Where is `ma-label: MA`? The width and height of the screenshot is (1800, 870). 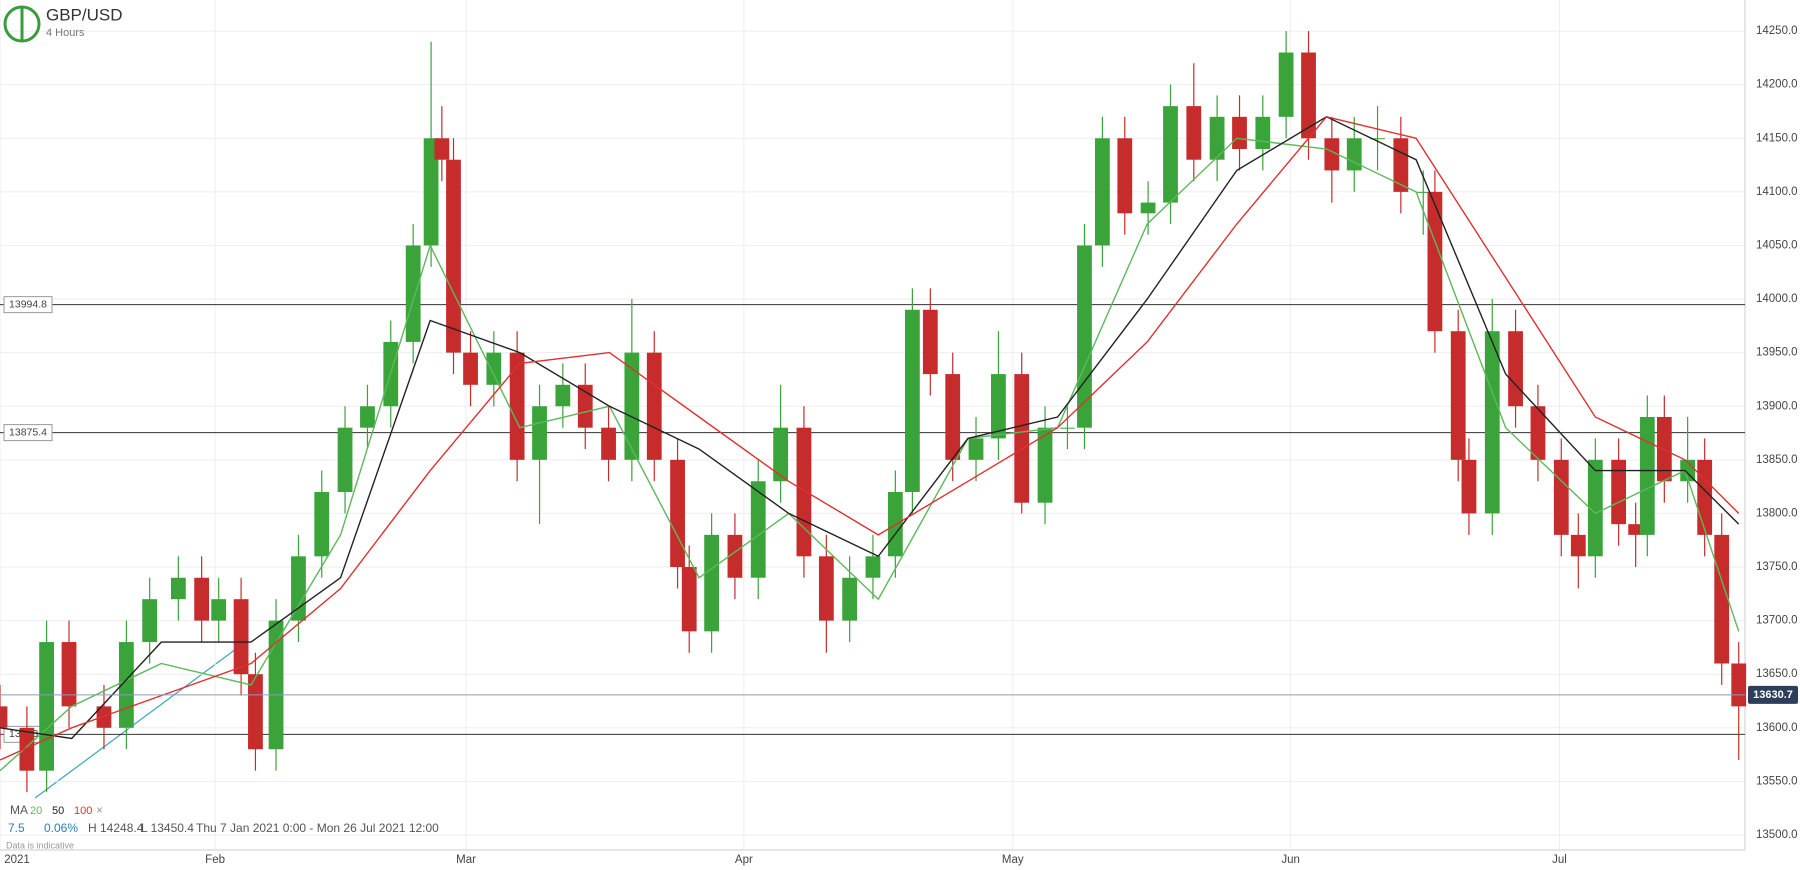
ma-label: MA is located at coordinates (19, 810).